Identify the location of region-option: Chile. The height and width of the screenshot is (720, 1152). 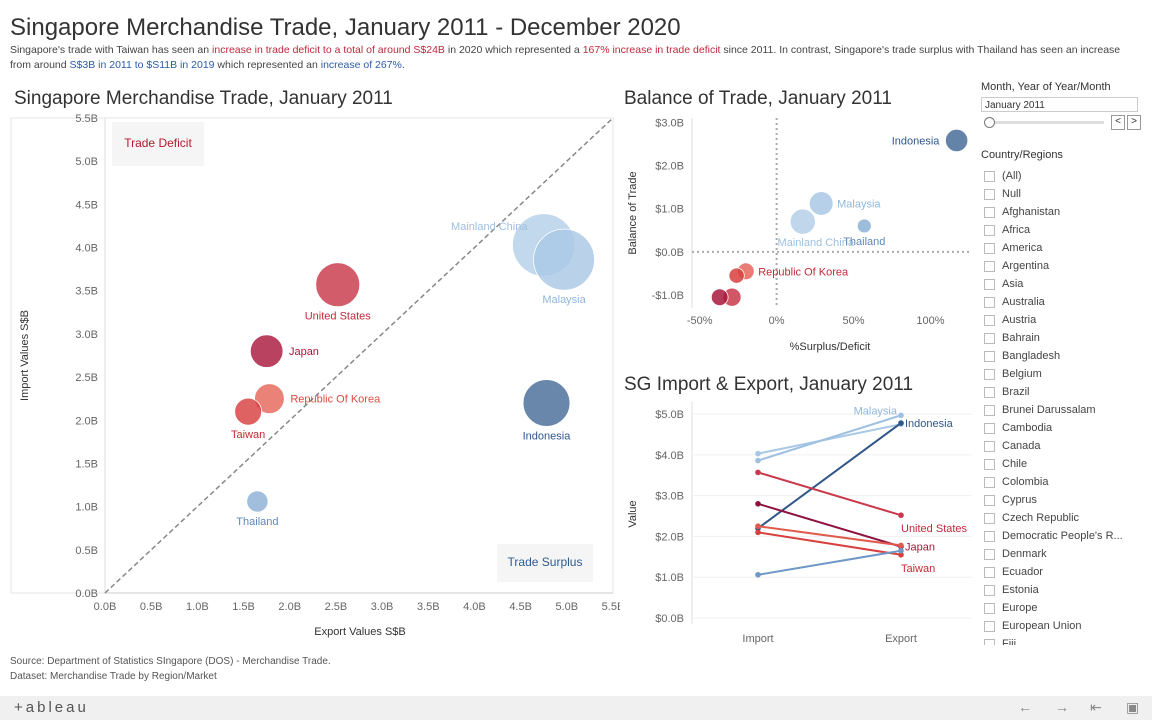
(1059, 464).